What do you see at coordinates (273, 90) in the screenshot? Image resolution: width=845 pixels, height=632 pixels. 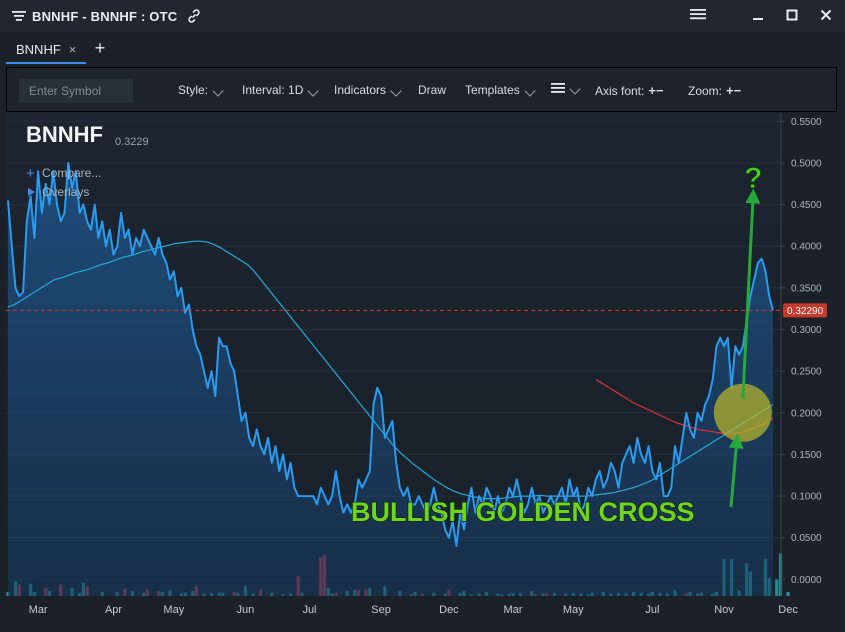 I see `interval-label: Interval: 1D` at bounding box center [273, 90].